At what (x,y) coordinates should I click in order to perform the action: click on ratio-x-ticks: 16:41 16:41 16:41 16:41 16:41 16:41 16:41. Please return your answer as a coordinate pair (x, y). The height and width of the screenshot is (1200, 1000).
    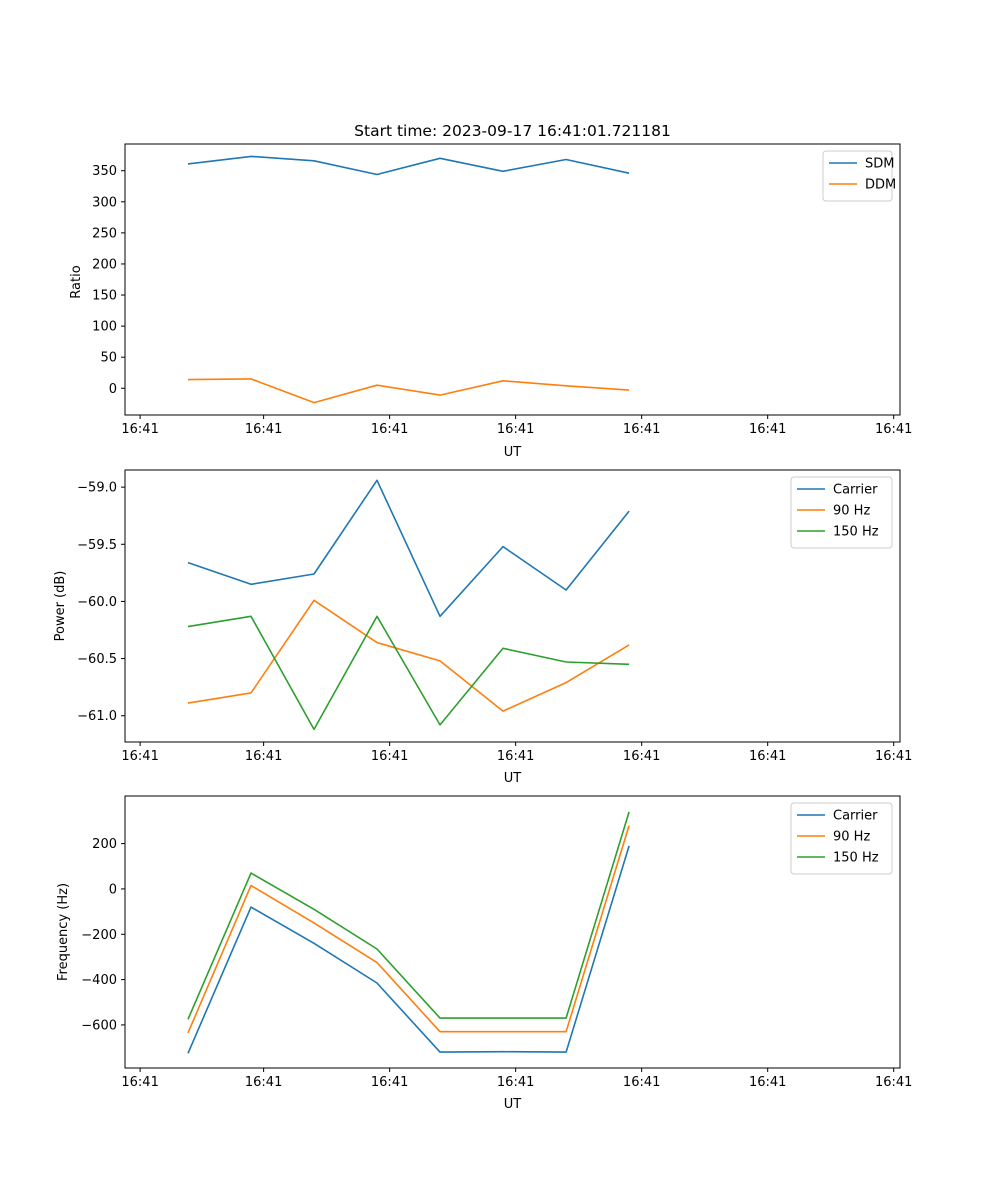
    Looking at the image, I should click on (516, 426).